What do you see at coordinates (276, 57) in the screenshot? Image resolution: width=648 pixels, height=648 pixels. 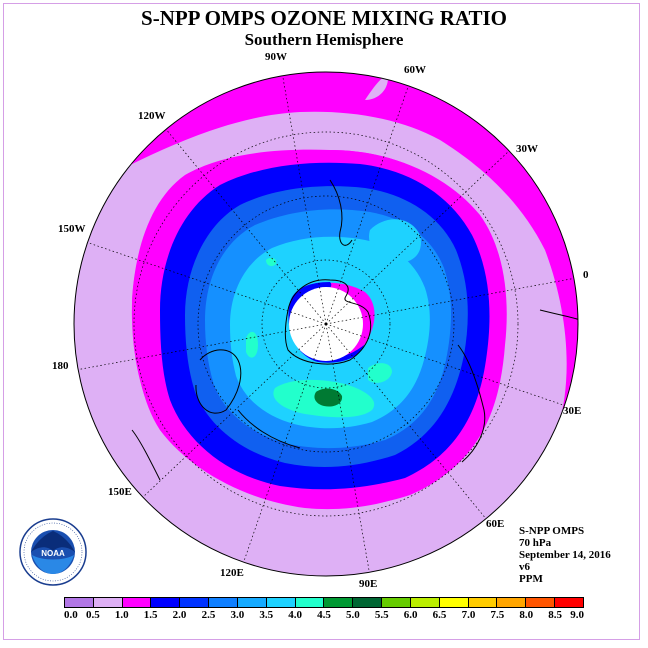 I see `lon-label-90w: 90W` at bounding box center [276, 57].